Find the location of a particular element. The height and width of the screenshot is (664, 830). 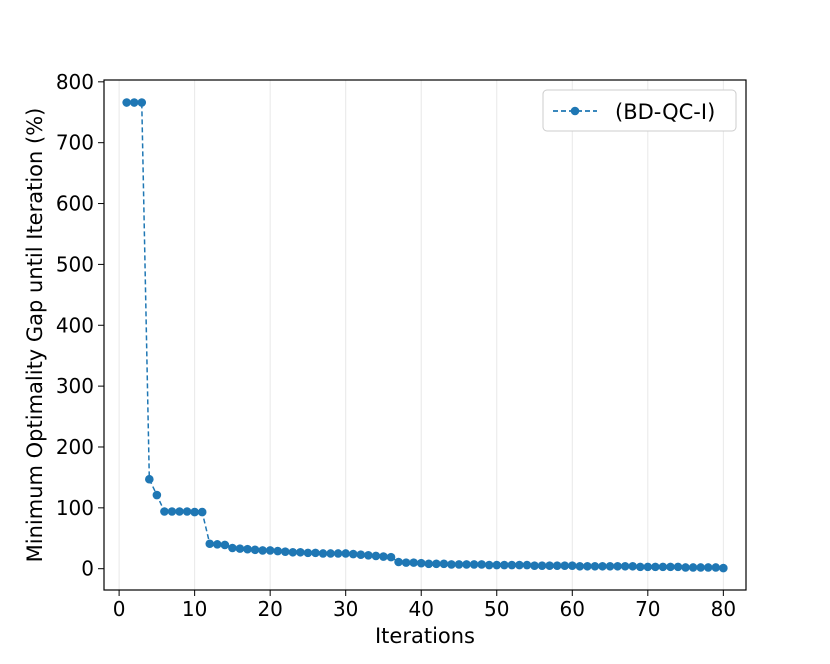

y-tick-label: 200 is located at coordinates (75, 447).